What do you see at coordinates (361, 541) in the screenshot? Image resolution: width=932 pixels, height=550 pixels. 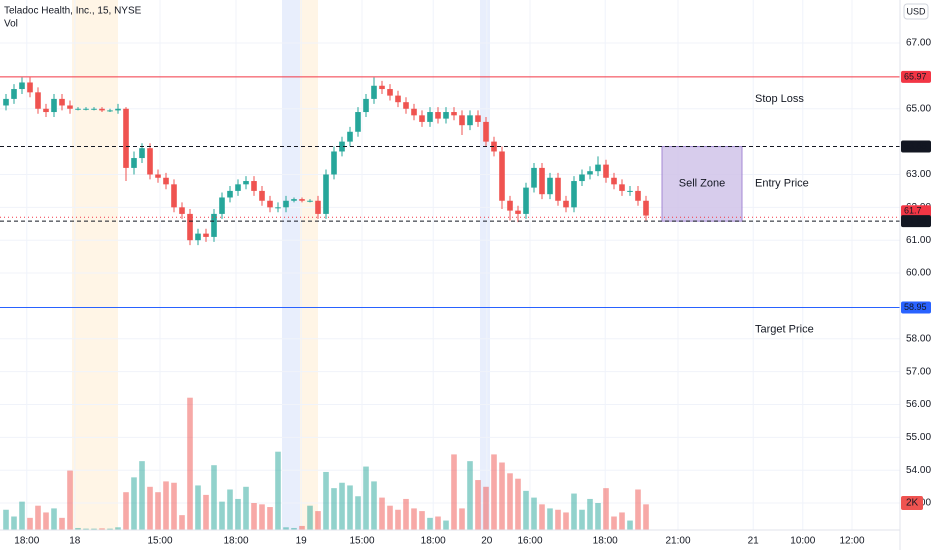 I see `x-tick-label: 15:00` at bounding box center [361, 541].